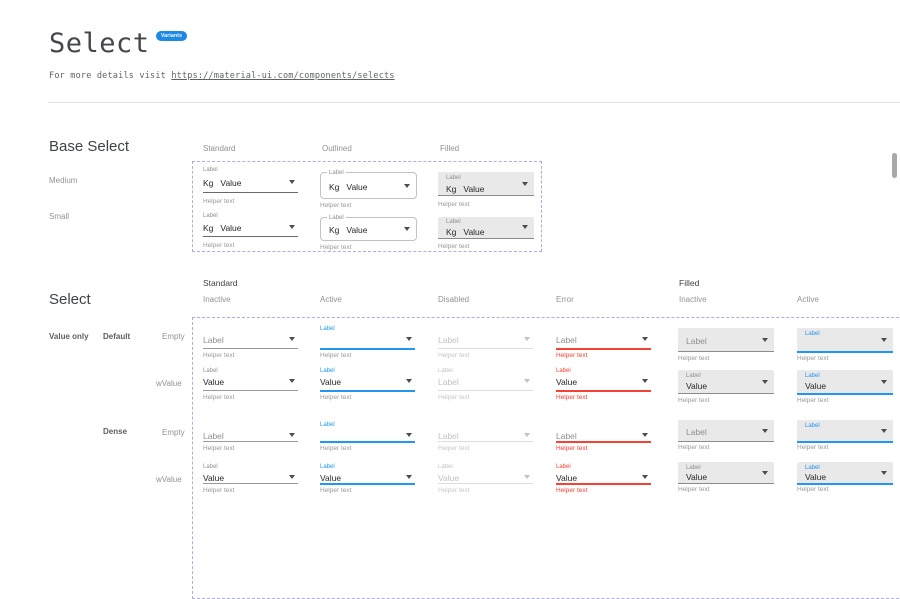 The width and height of the screenshot is (900, 599). Describe the element at coordinates (115, 431) in the screenshot. I see `row-group-dense: Dense` at that location.